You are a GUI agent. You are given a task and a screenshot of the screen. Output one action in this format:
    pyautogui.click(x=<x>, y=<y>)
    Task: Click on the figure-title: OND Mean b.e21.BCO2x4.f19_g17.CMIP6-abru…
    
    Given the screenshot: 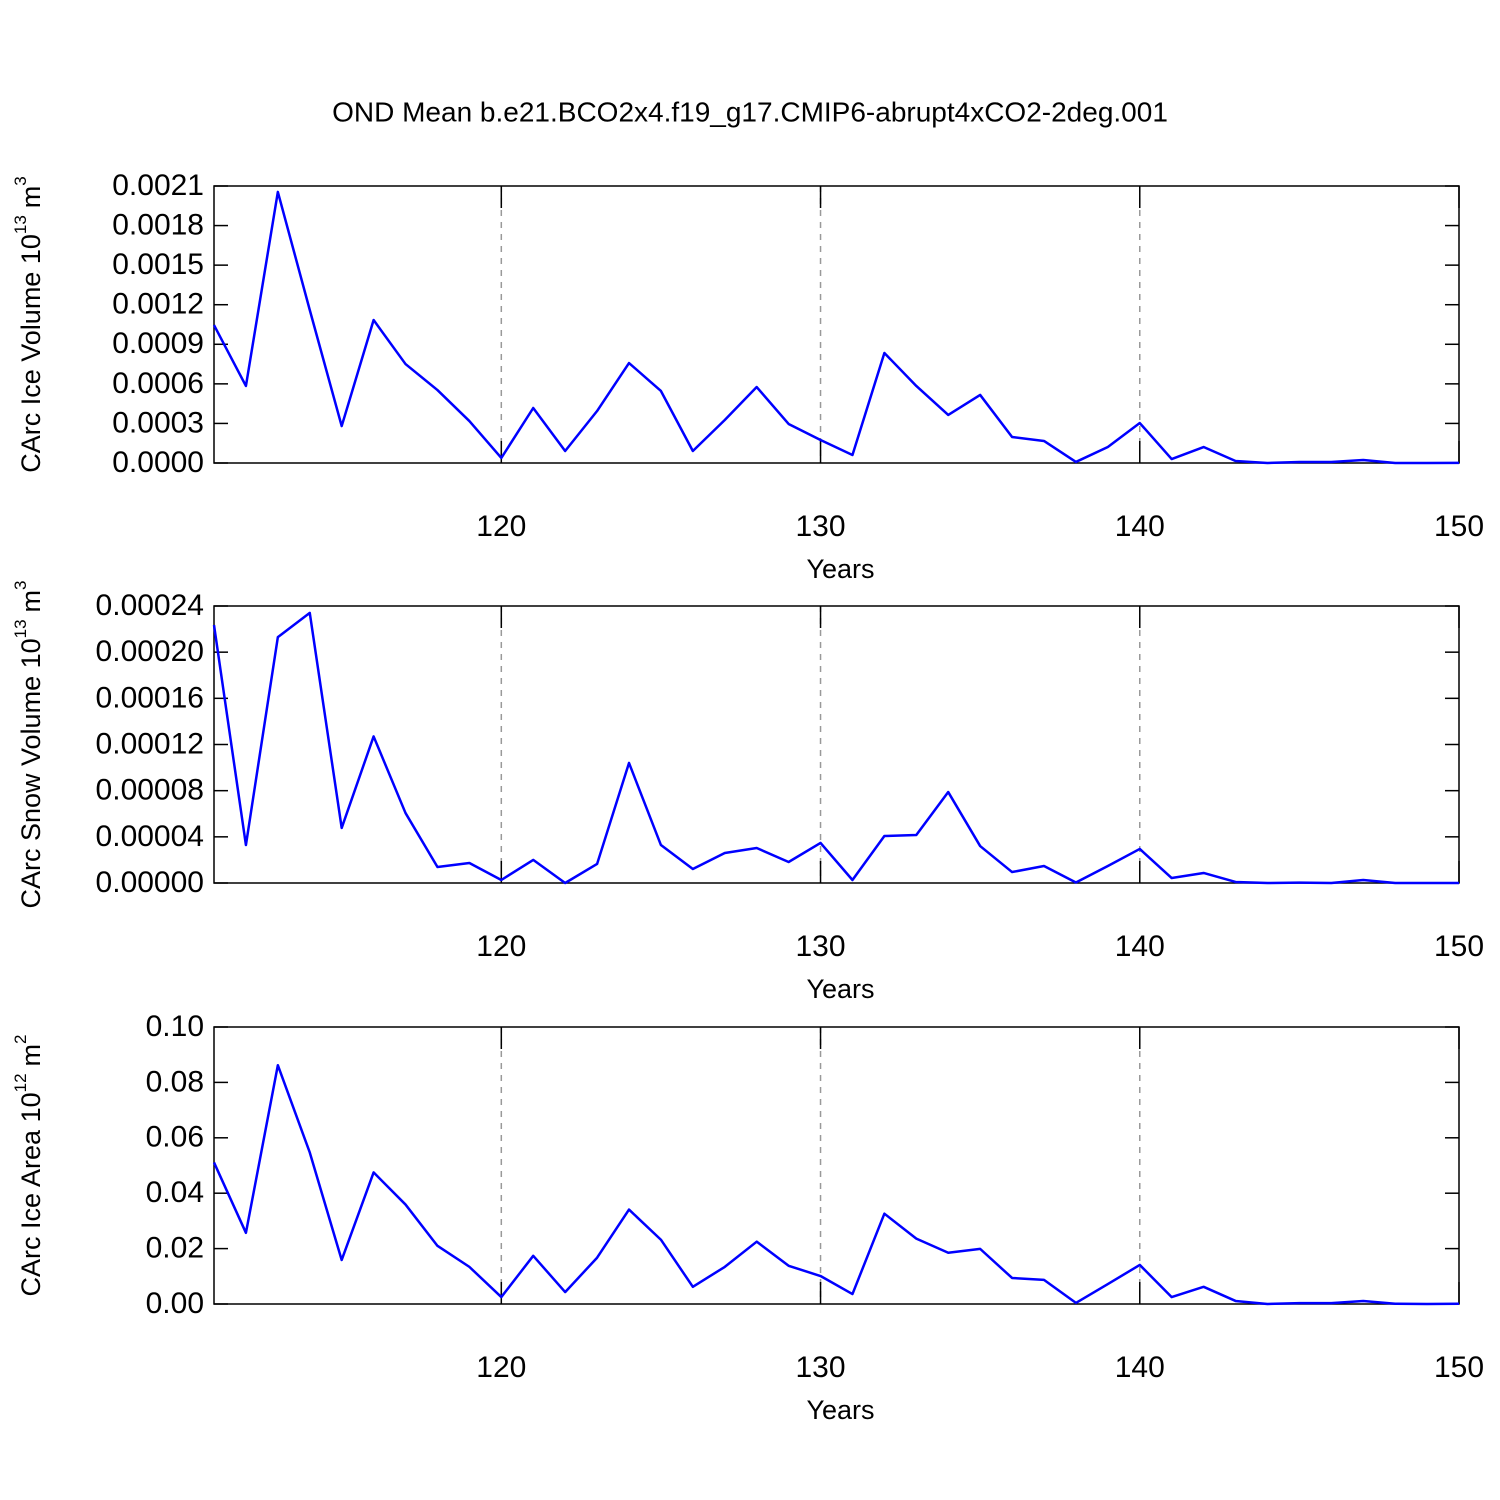 What is the action you would take?
    pyautogui.click(x=750, y=111)
    